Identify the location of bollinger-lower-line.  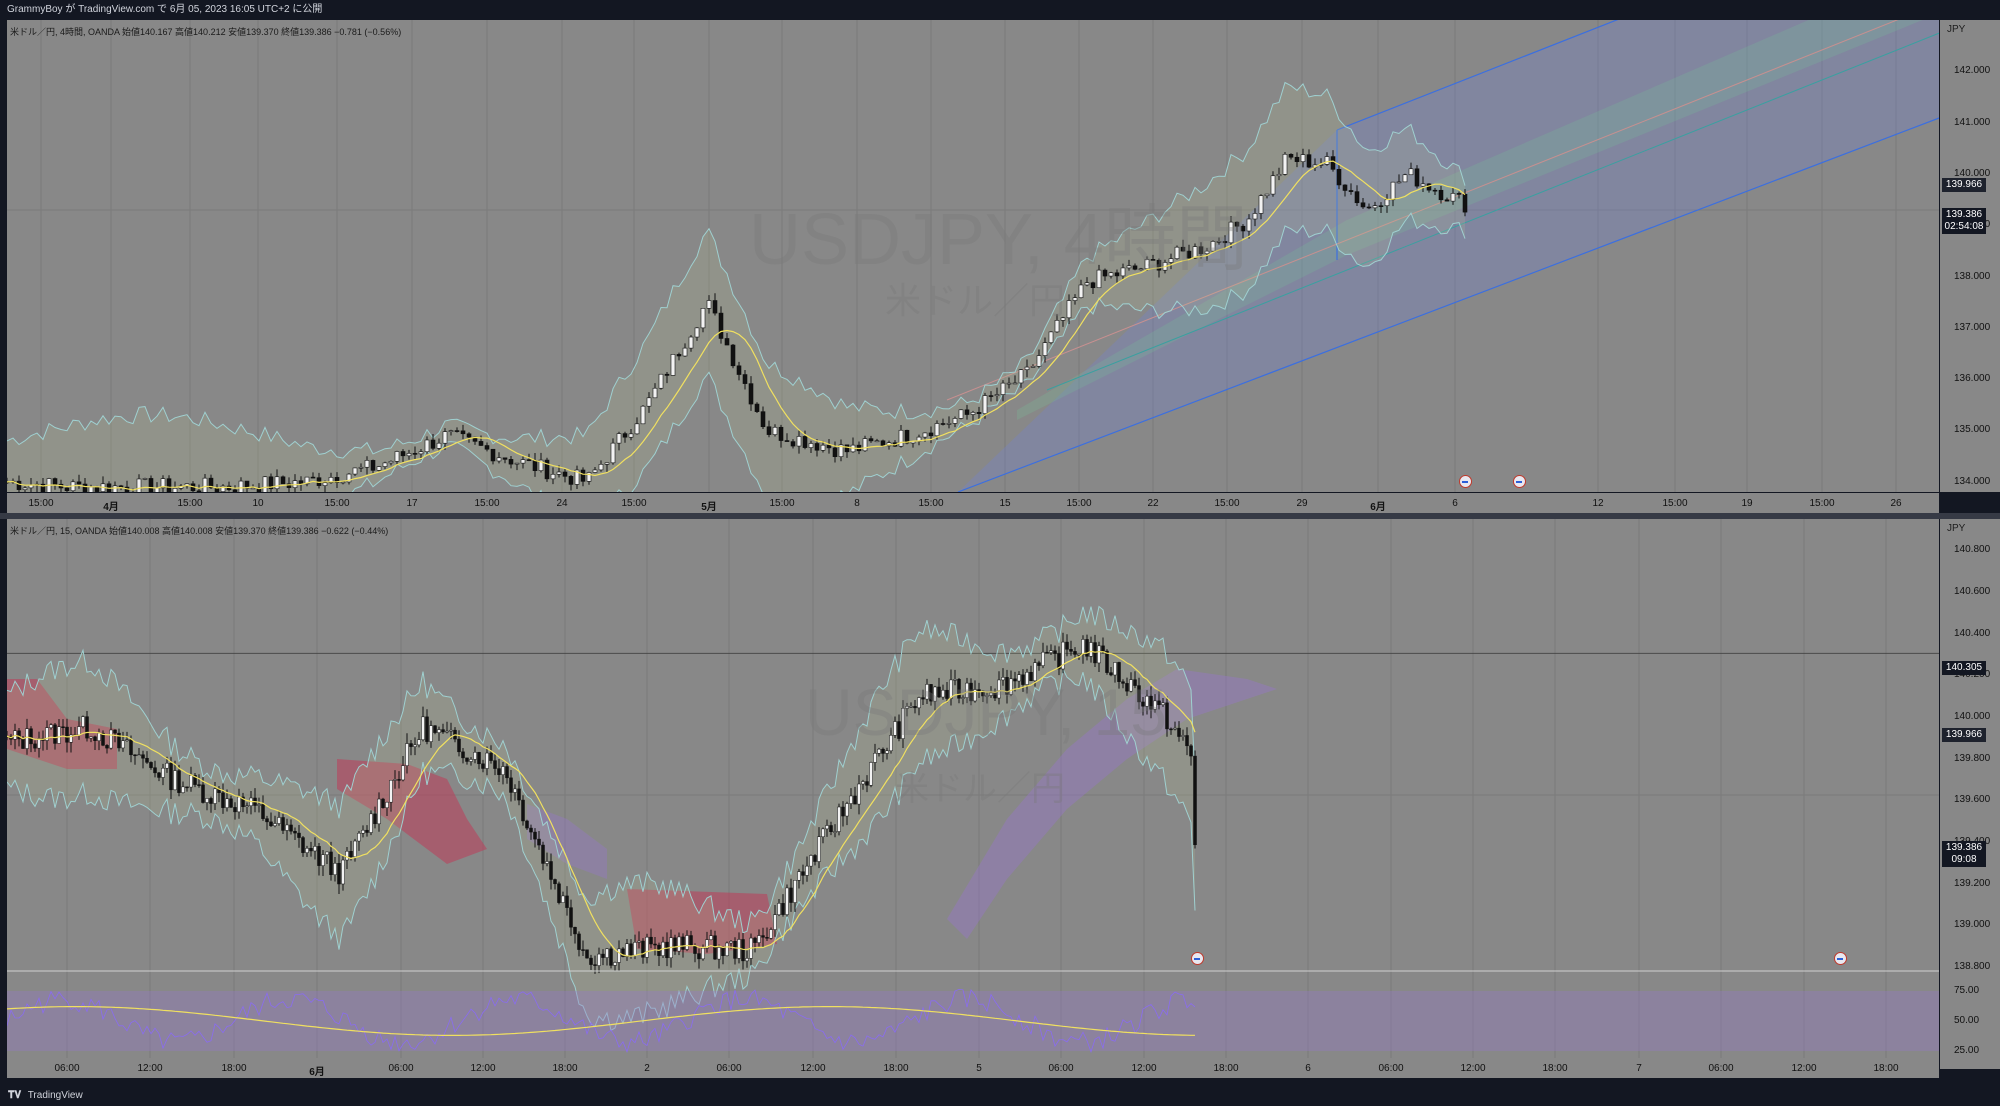
(908, 352).